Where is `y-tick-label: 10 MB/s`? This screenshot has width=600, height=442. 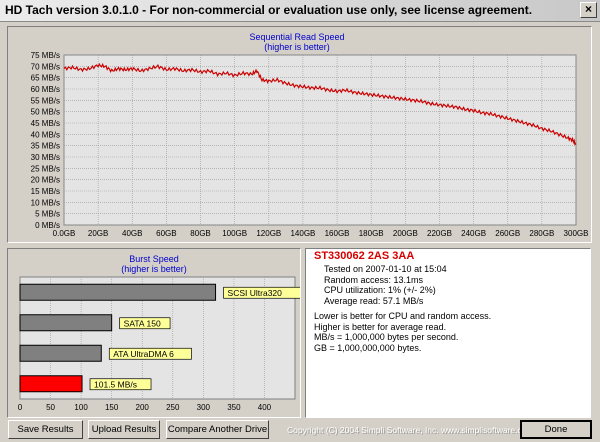
y-tick-label: 10 MB/s is located at coordinates (45, 202).